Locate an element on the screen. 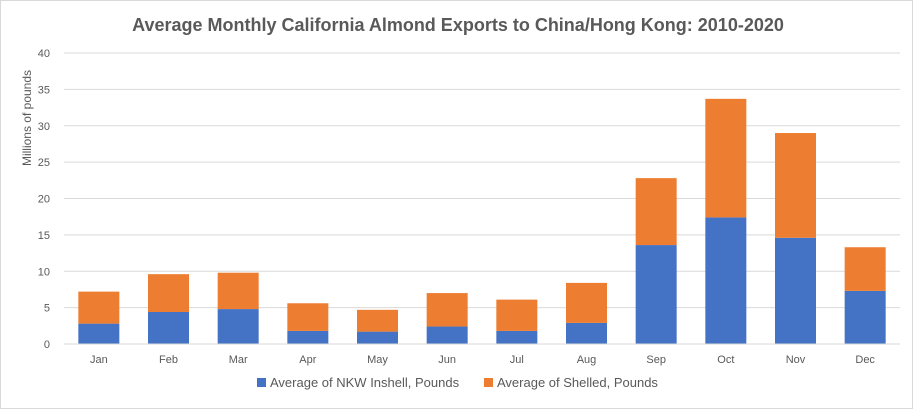 The width and height of the screenshot is (913, 409). y-tick-label: 0 is located at coordinates (47, 345).